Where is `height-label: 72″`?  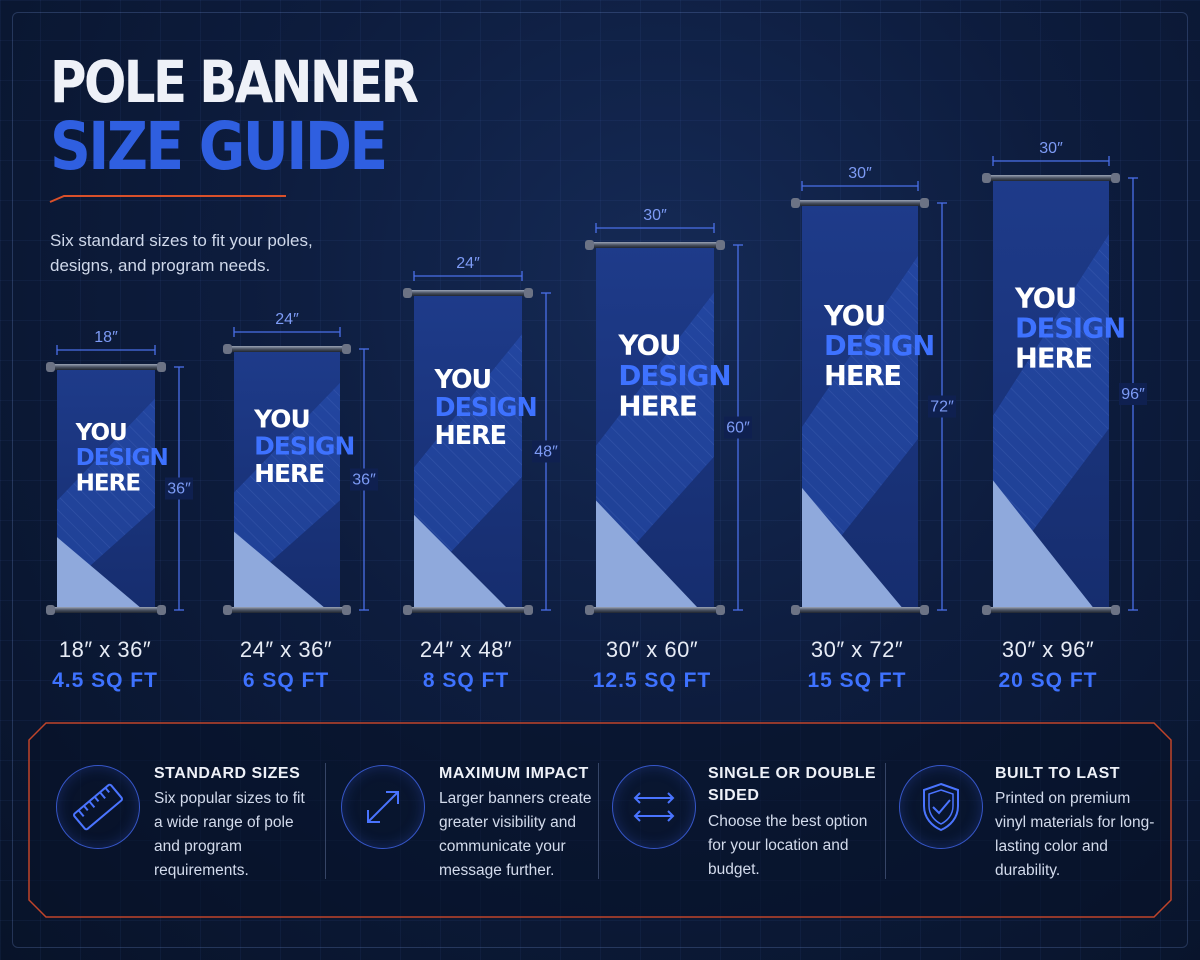 height-label: 72″ is located at coordinates (942, 407).